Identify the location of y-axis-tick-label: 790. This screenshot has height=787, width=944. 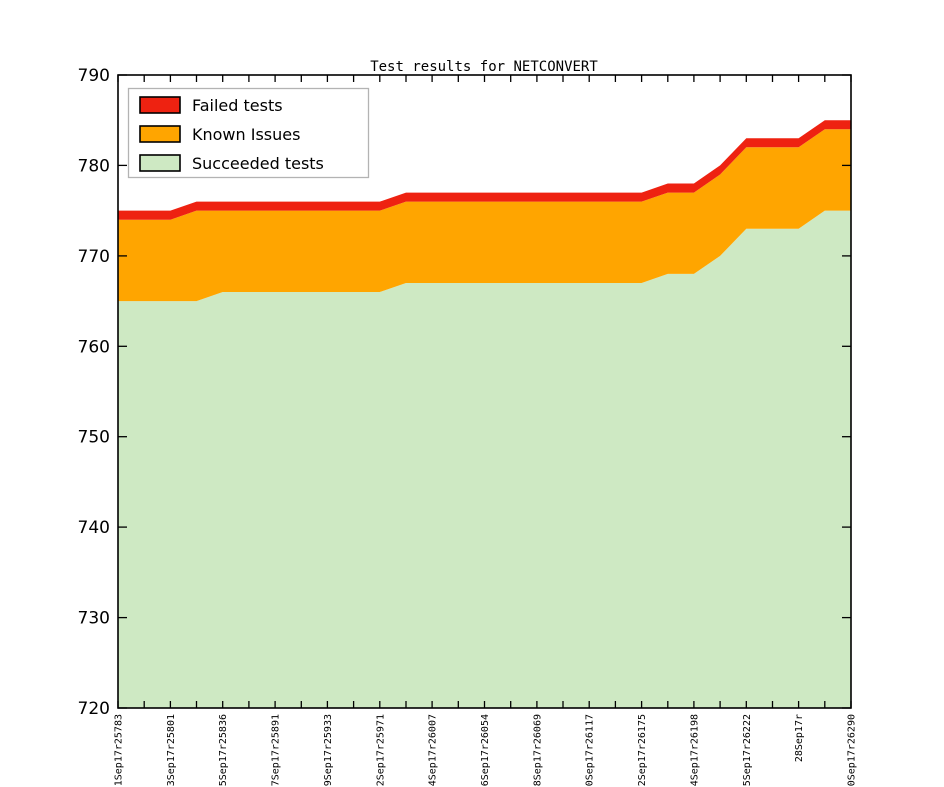
(94, 76).